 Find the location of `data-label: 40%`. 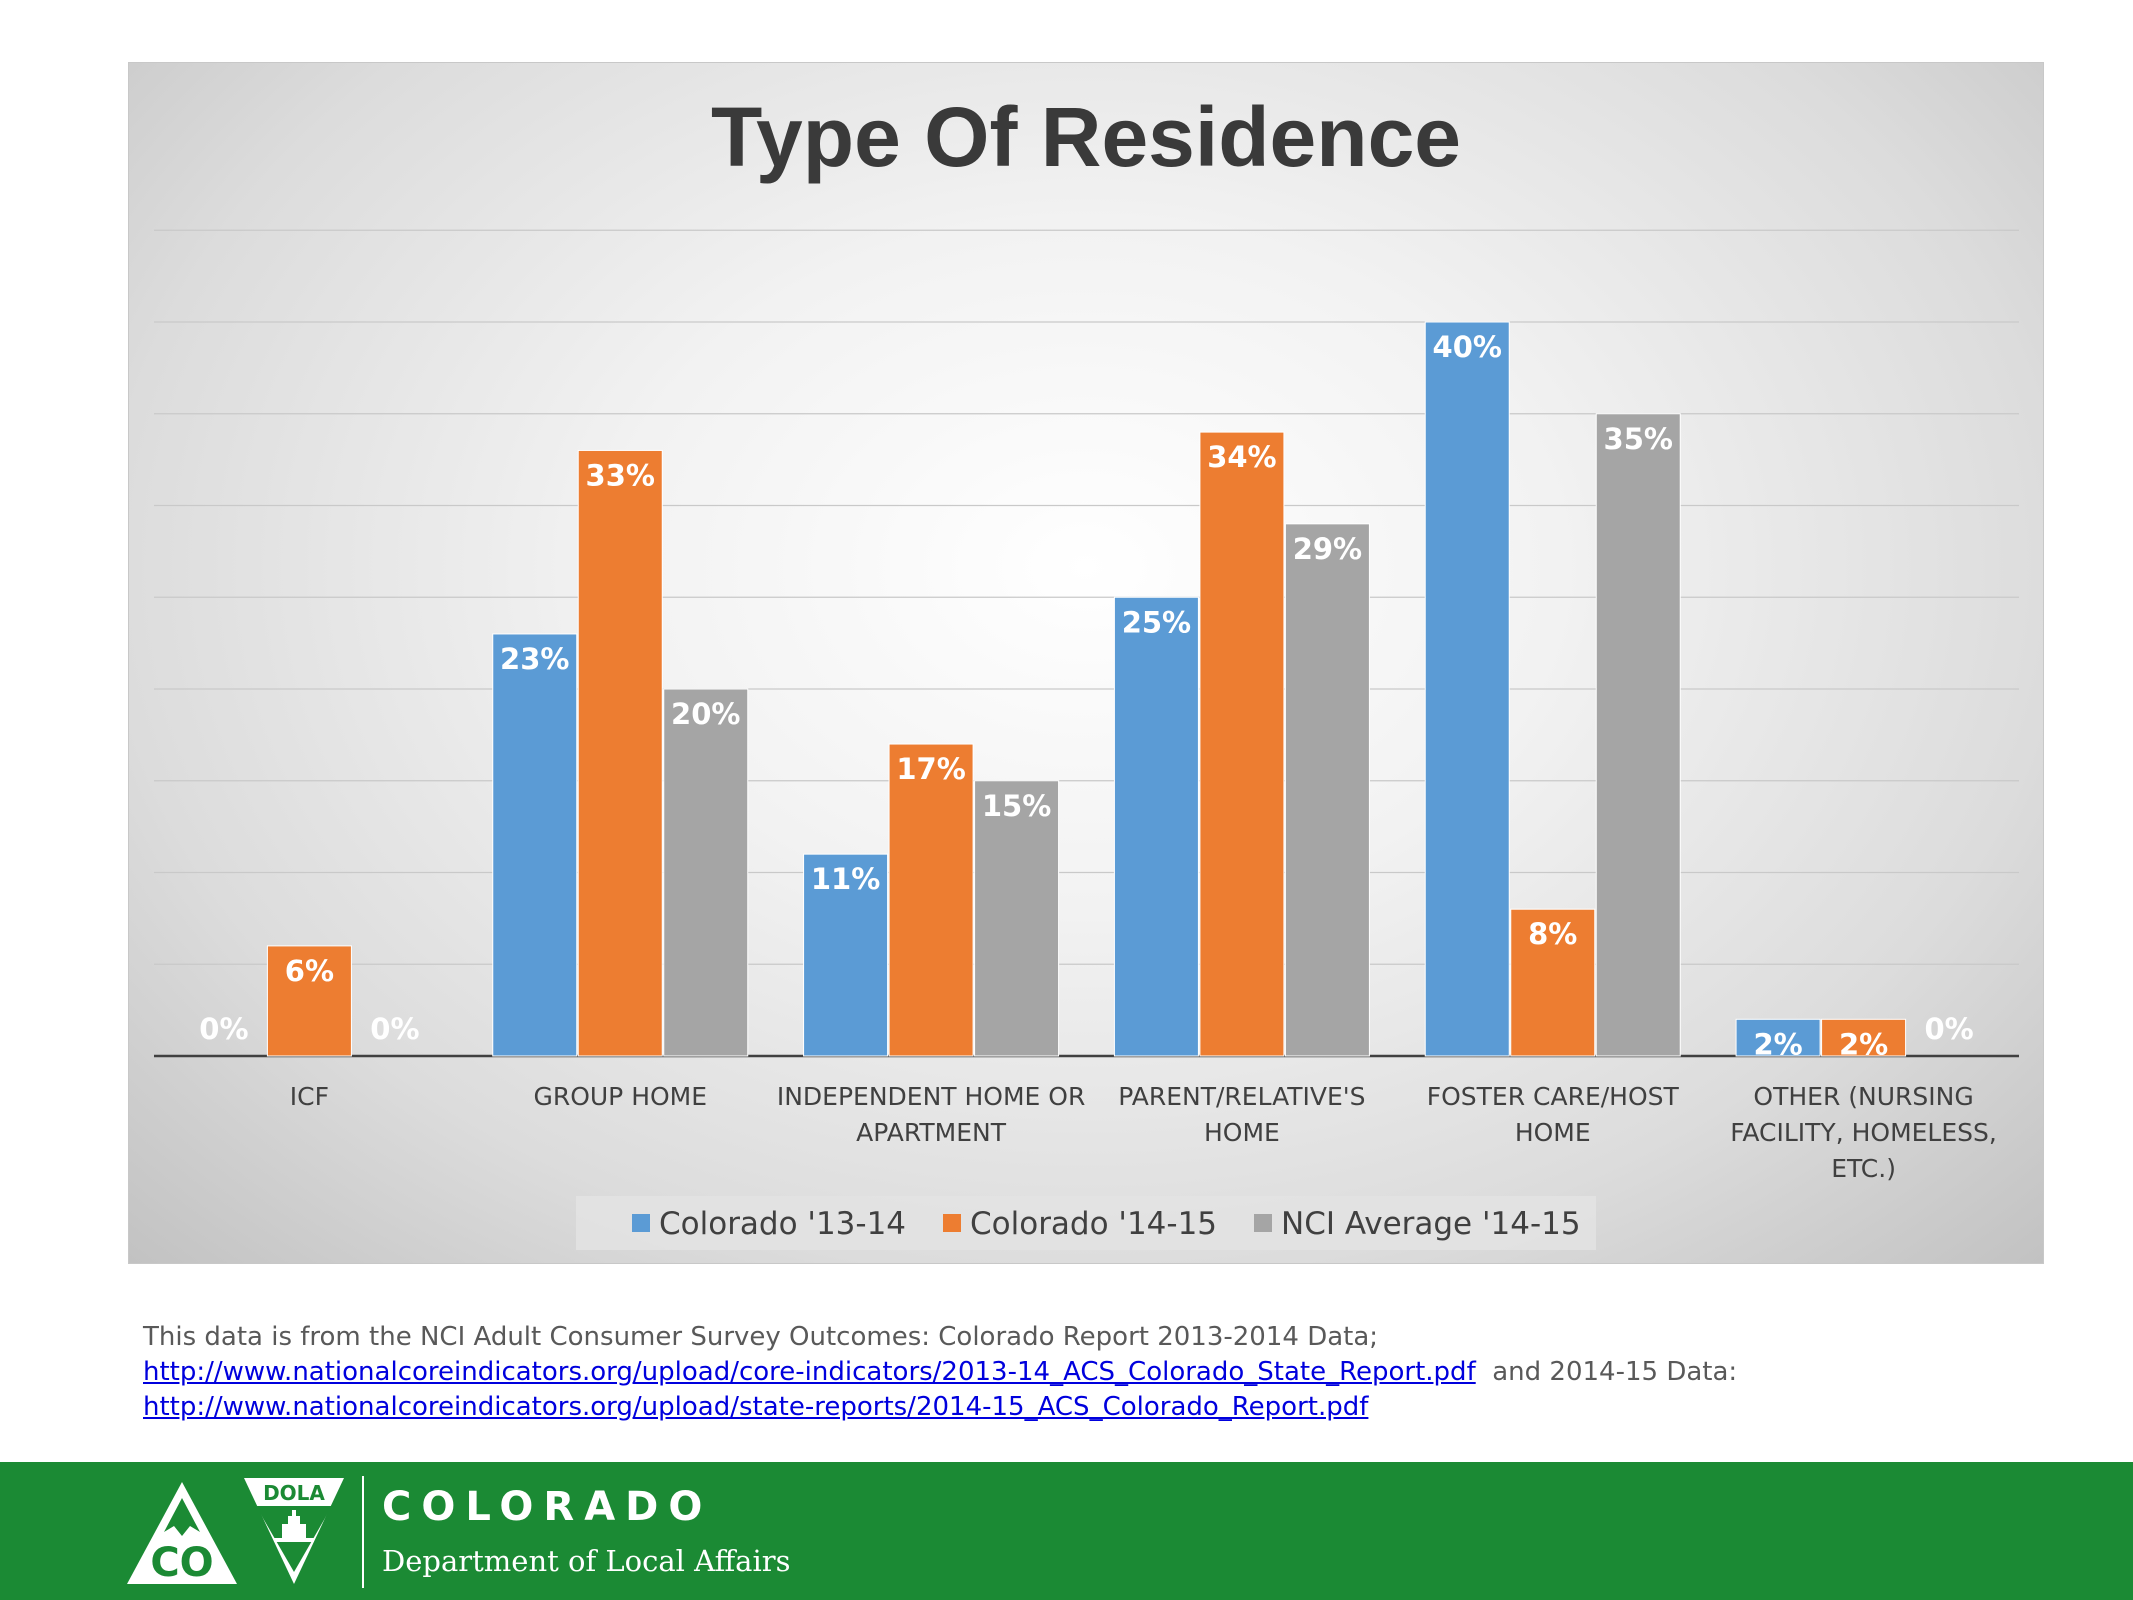

data-label: 40% is located at coordinates (1467, 347).